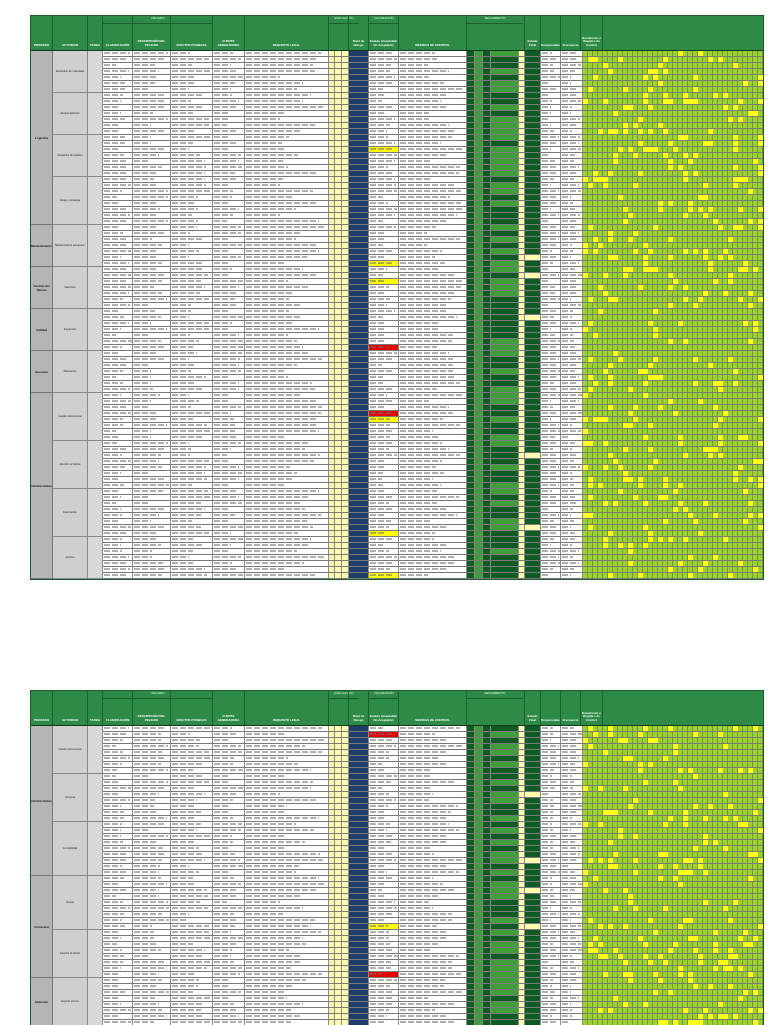 This screenshot has height=1025, width=768. Describe the element at coordinates (158, 695) in the screenshot. I see `header-peligro-group: PELIGRO` at that location.